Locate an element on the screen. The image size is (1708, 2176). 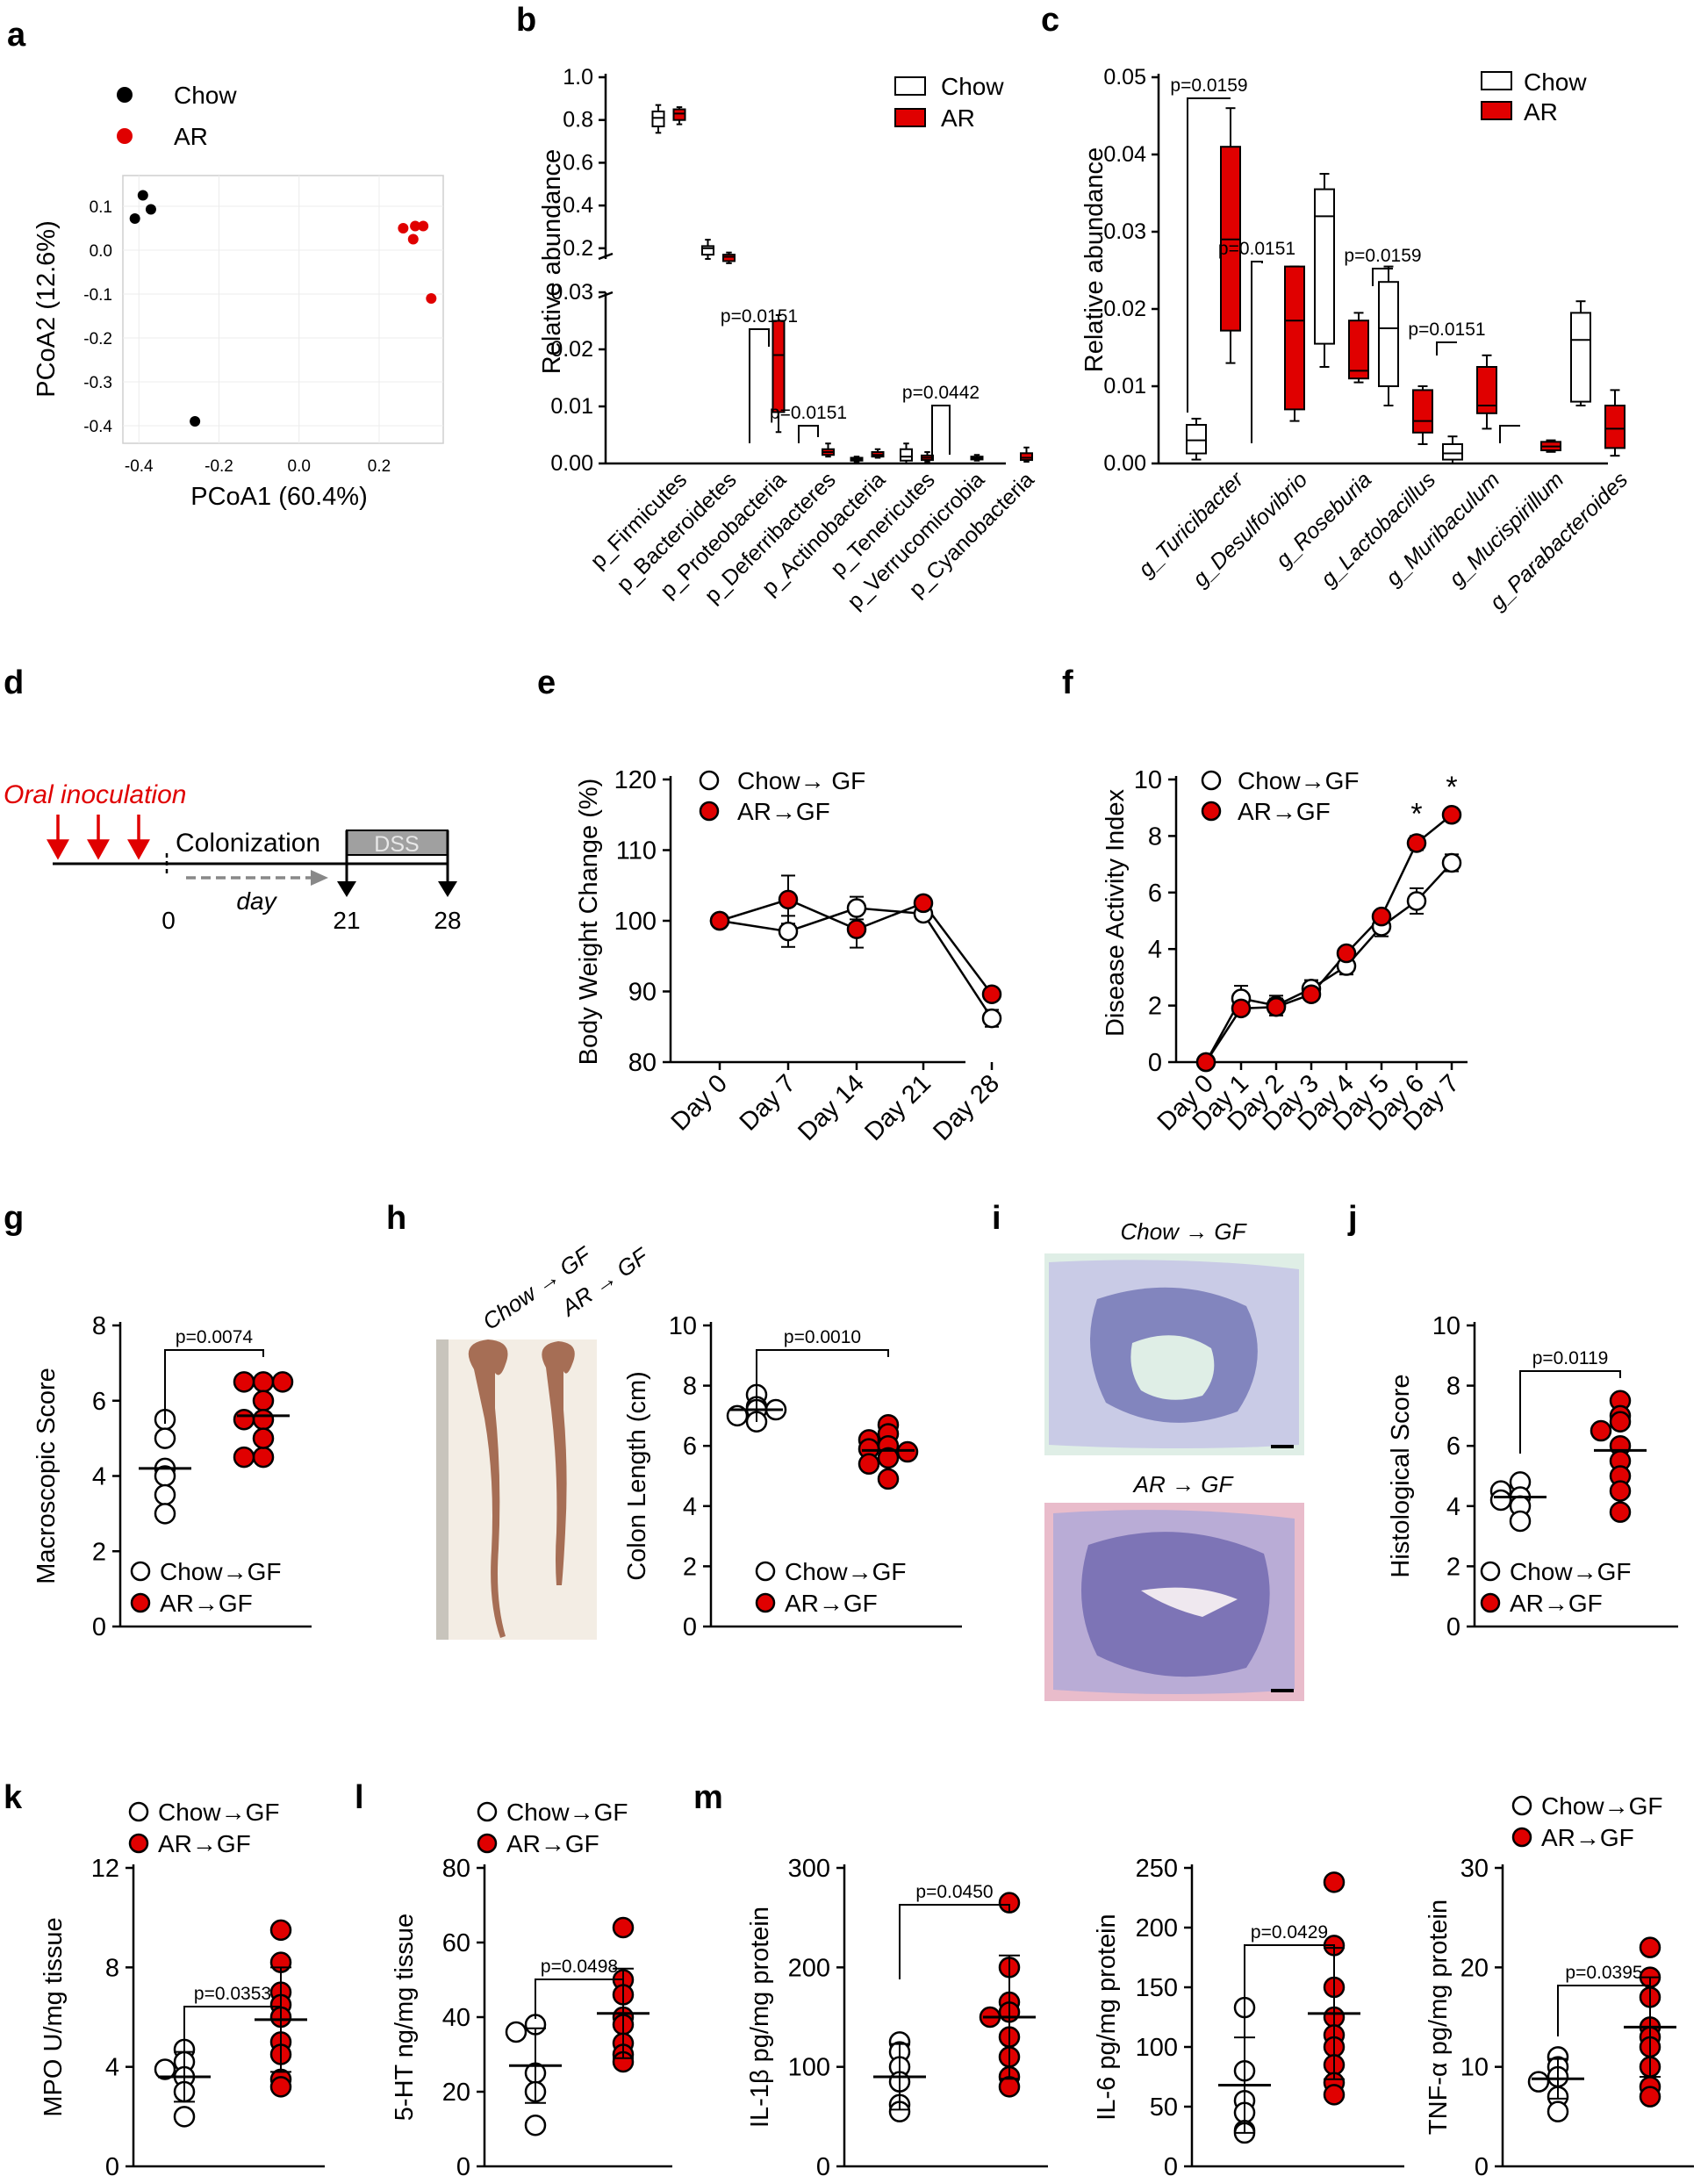
legend-chow: Chow→ GF is located at coordinates (801, 780).